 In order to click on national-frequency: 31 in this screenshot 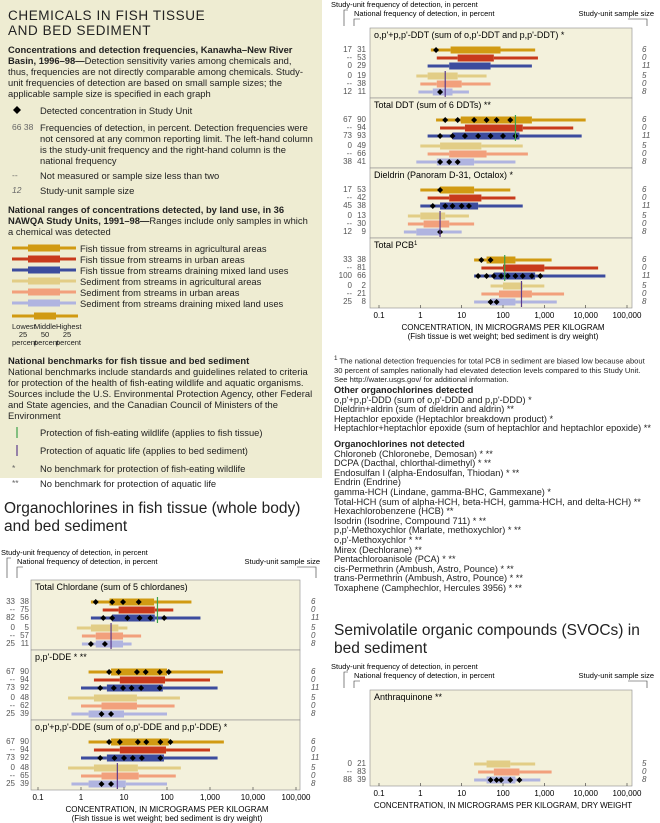, I will do `click(361, 49)`.